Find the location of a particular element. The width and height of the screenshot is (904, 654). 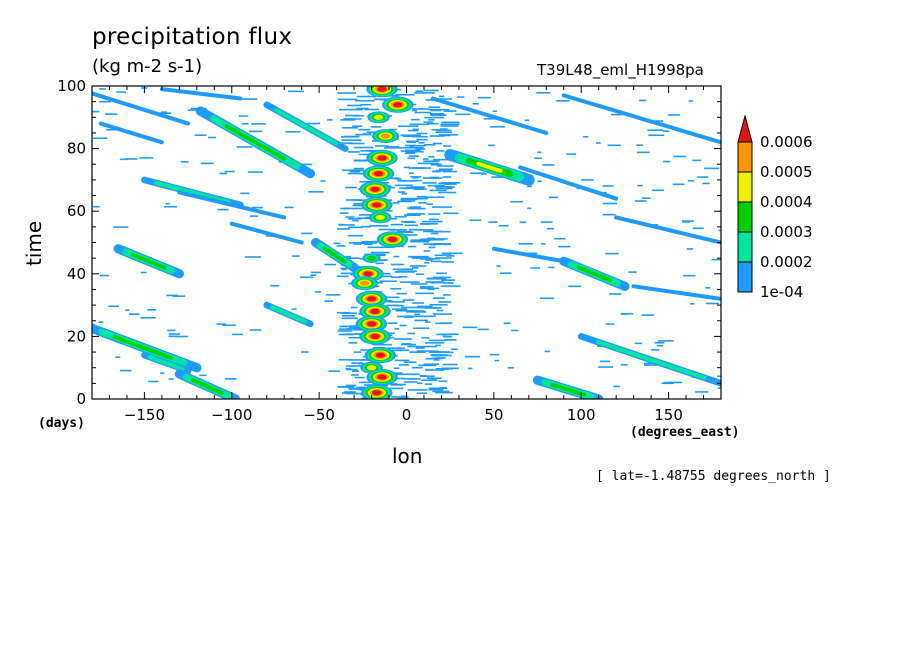

colorbar-swatch is located at coordinates (745, 217).